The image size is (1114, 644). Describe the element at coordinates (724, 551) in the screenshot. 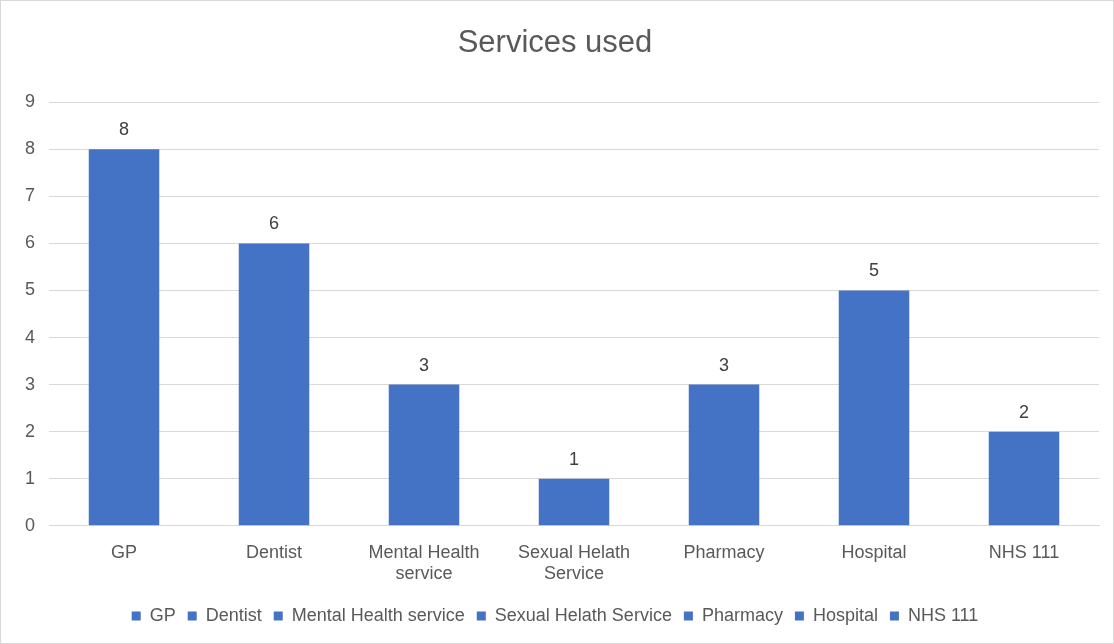

I see `x-tick-label: Pharmacy` at that location.